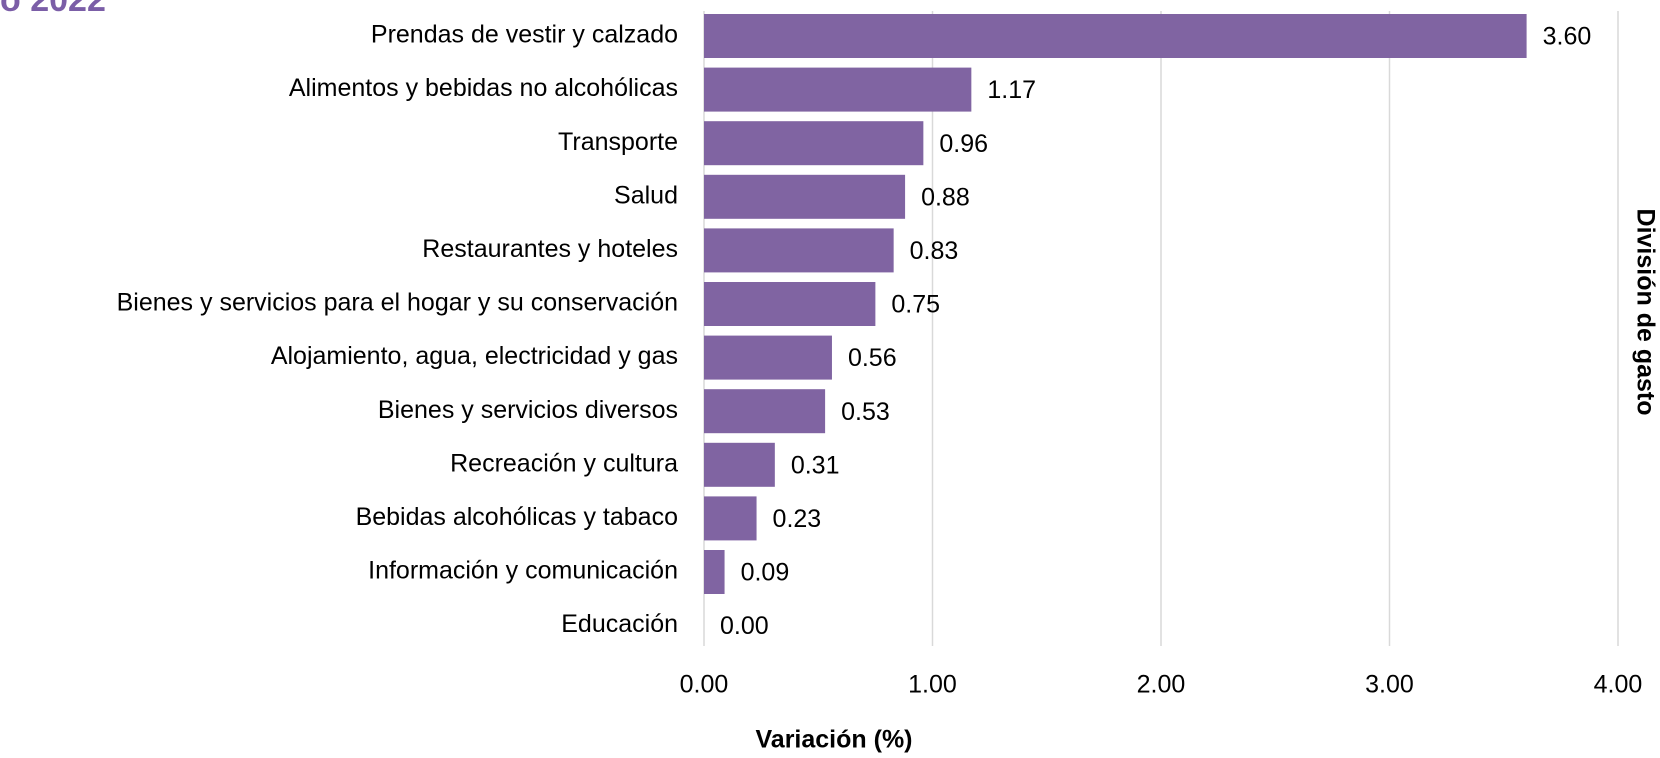  What do you see at coordinates (797, 519) in the screenshot?
I see `data-label: 0.23` at bounding box center [797, 519].